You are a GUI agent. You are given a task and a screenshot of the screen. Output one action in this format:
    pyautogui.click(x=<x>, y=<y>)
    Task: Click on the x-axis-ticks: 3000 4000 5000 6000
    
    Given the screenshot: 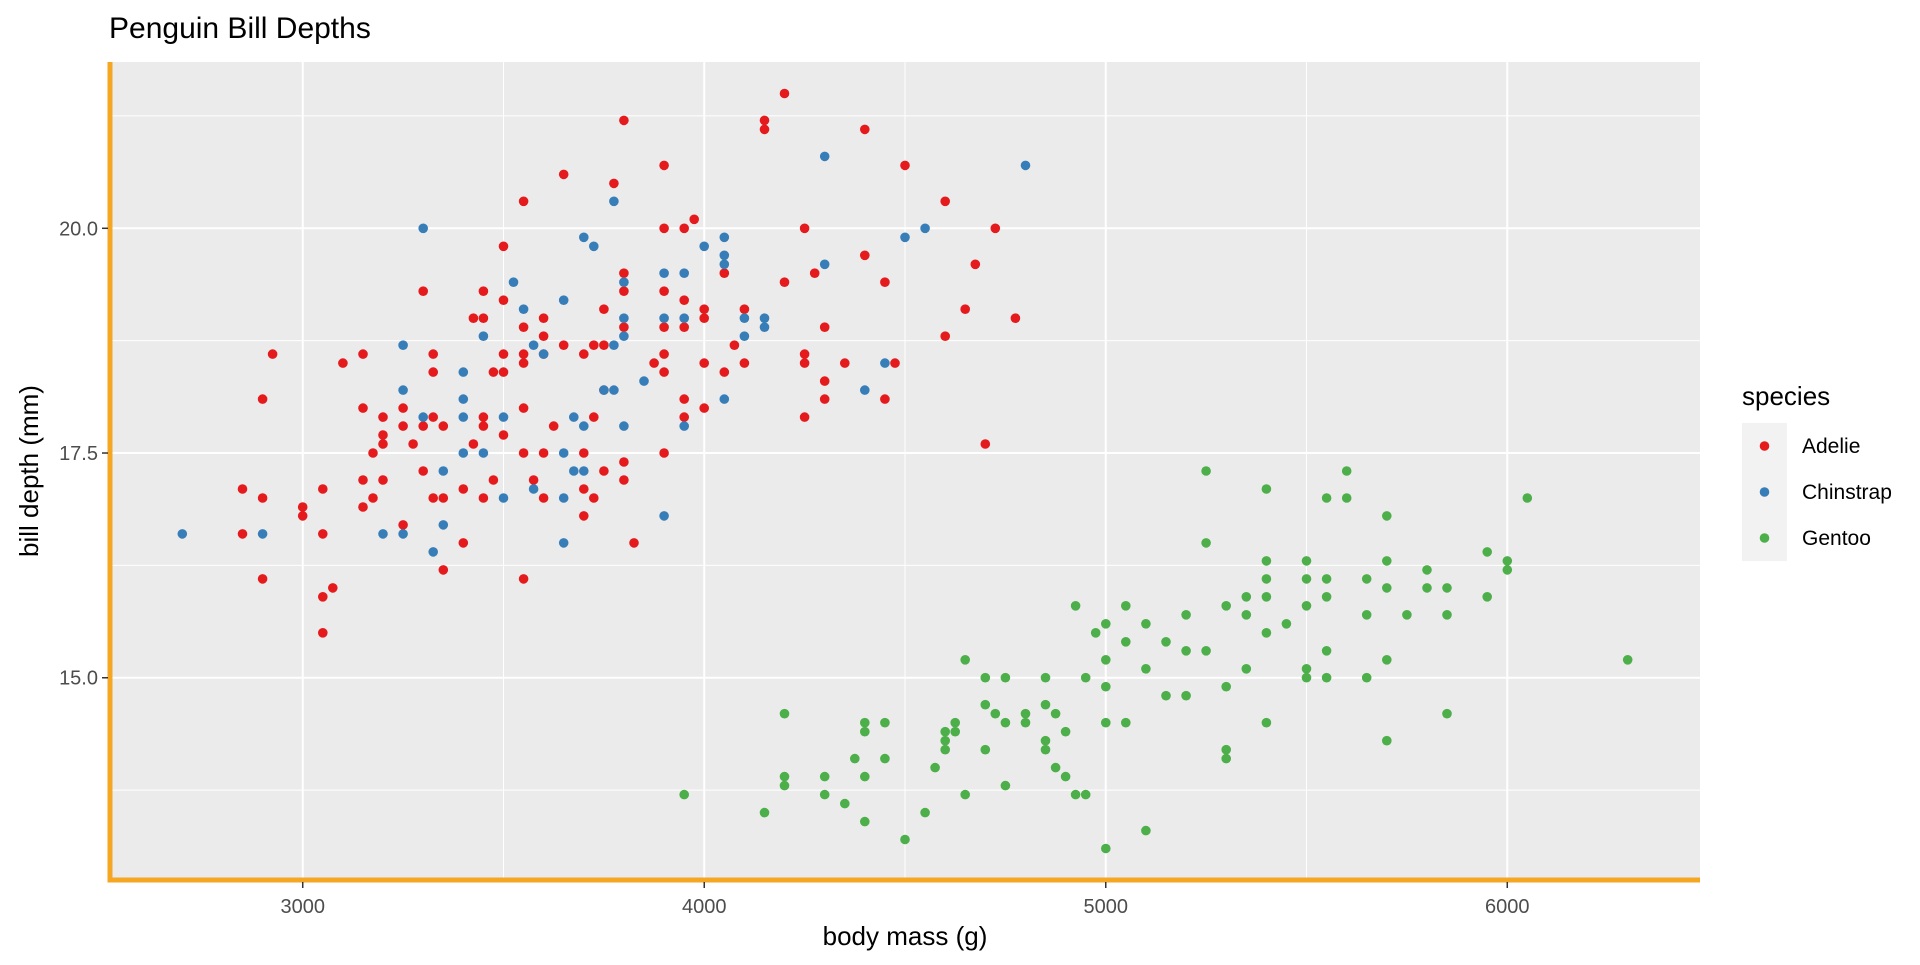 What is the action you would take?
    pyautogui.click(x=905, y=900)
    